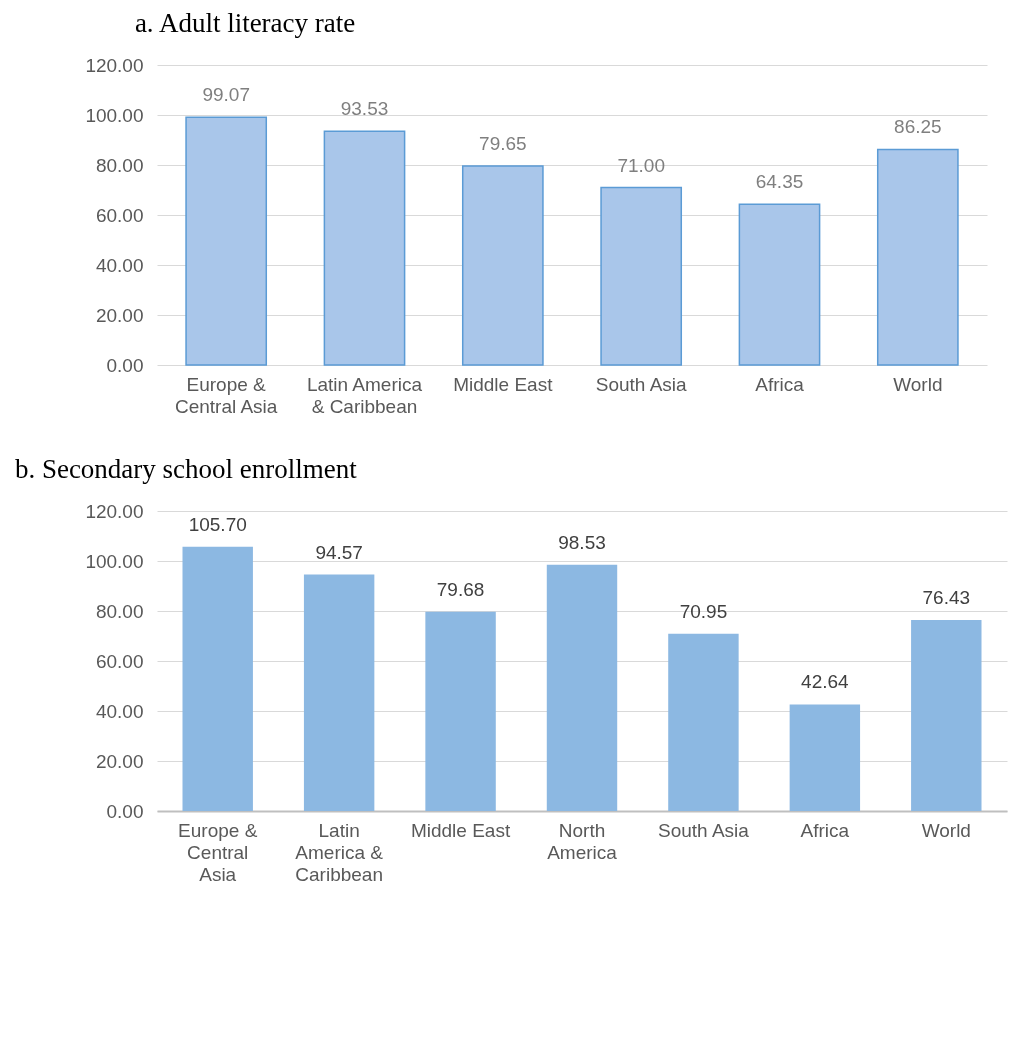 The width and height of the screenshot is (1021, 1041). I want to click on data-label: 70.95, so click(703, 611).